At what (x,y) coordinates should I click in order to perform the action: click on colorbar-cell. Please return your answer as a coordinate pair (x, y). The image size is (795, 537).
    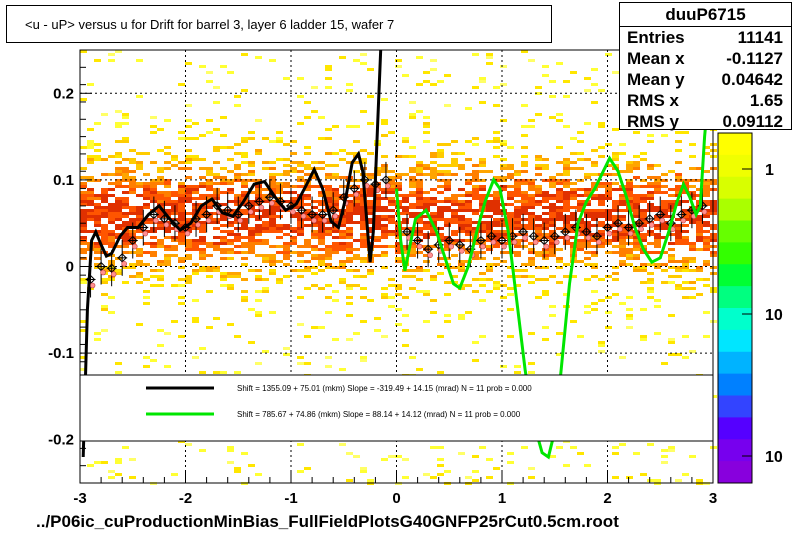
    Looking at the image, I should click on (735, 166).